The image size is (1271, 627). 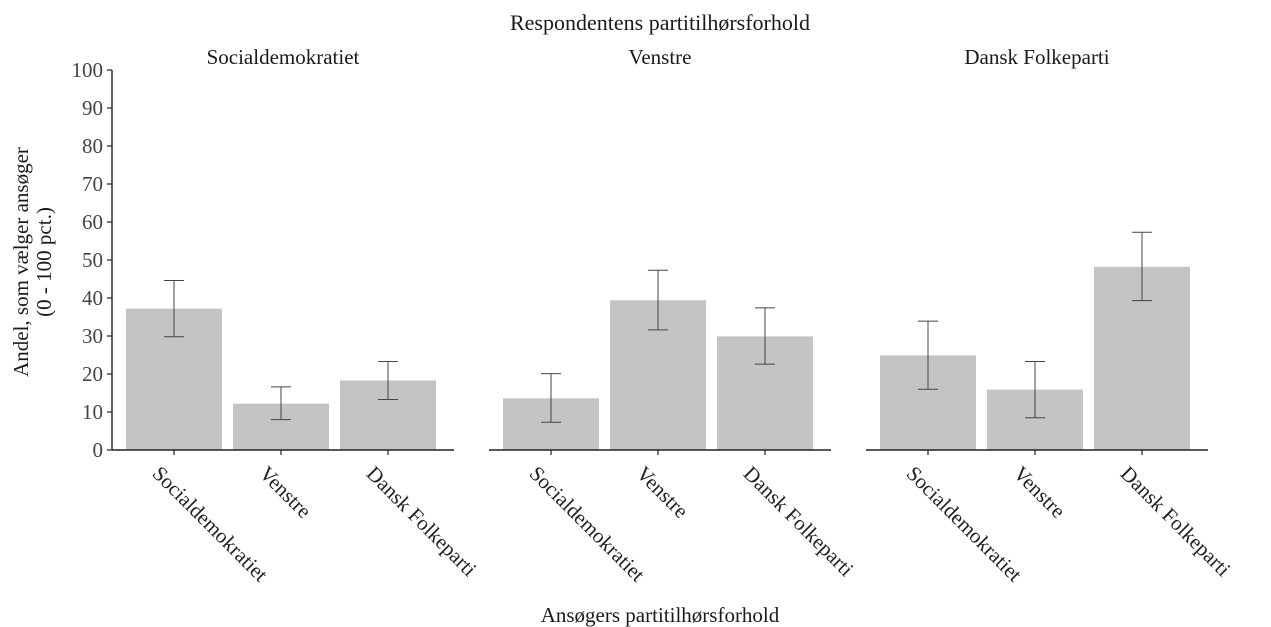 What do you see at coordinates (92, 336) in the screenshot?
I see `y-tick-label: 30` at bounding box center [92, 336].